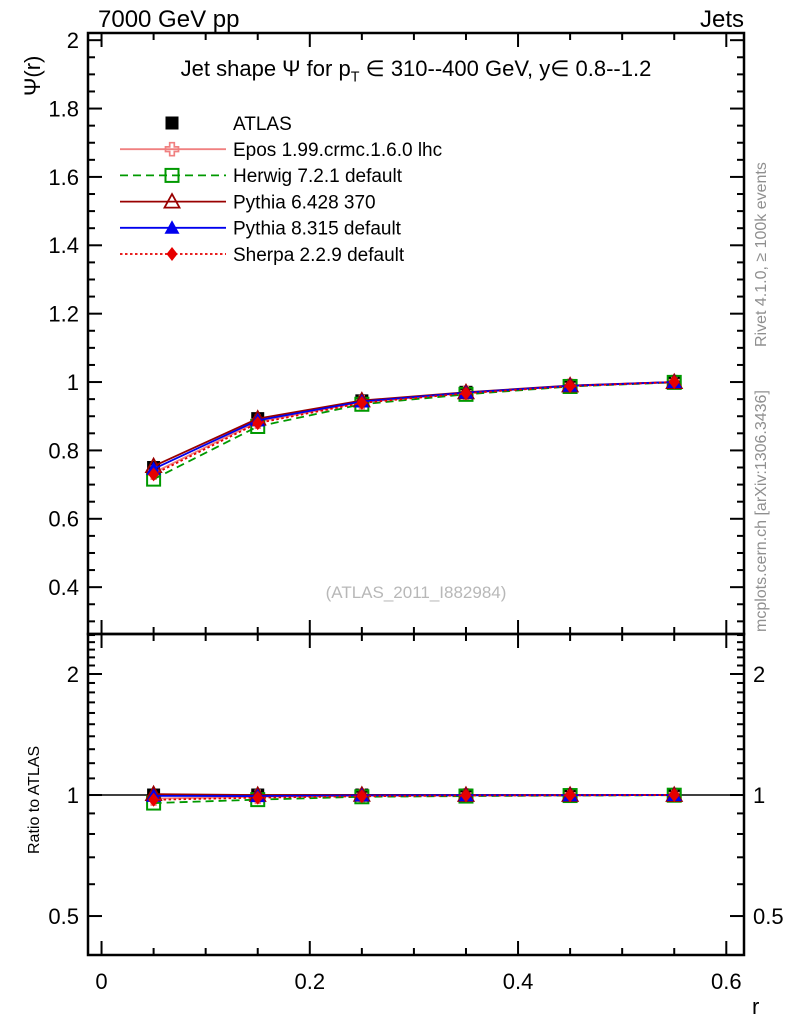 The width and height of the screenshot is (786, 1024). I want to click on ratio-y-tick-label-right: 1, so click(759, 795).